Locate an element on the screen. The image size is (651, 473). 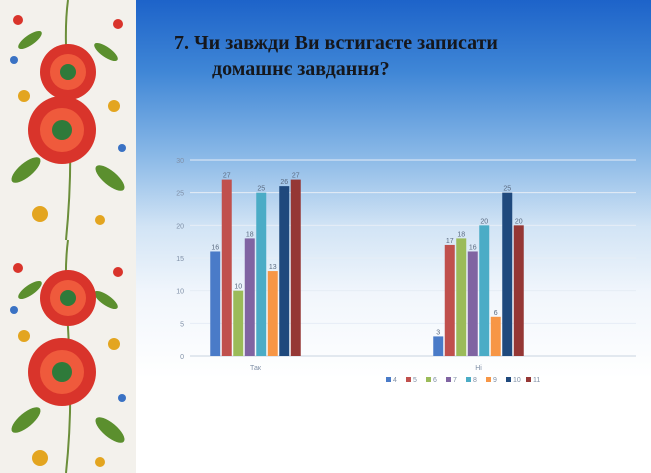
slide-title-line2: домашнє завдання? is located at coordinates (301, 69).